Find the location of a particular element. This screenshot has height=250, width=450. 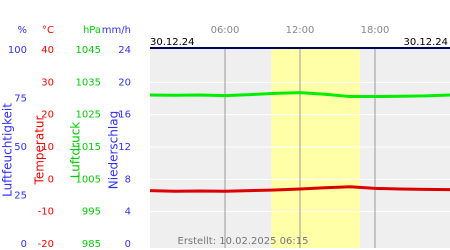

y-tick-label: 4 is located at coordinates (128, 212).